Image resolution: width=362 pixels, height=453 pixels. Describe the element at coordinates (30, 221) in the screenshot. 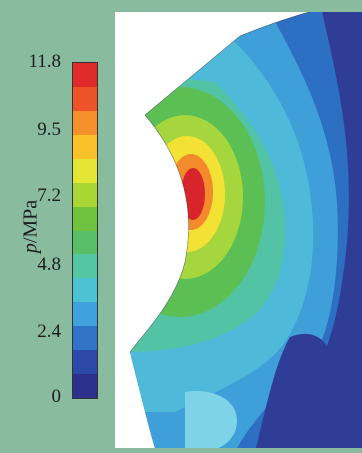

I see `pressure-unit: /MPa` at that location.